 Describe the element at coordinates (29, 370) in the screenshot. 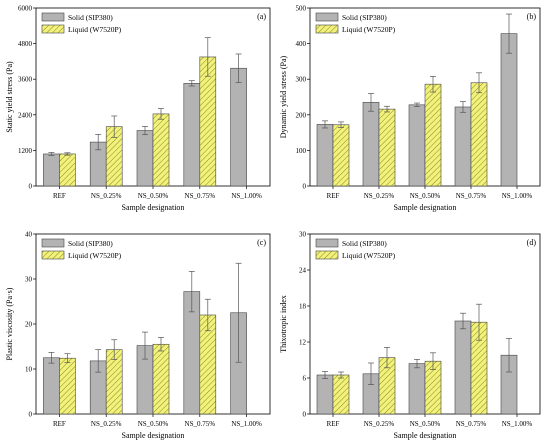

I see `y-tick-label: 10` at that location.